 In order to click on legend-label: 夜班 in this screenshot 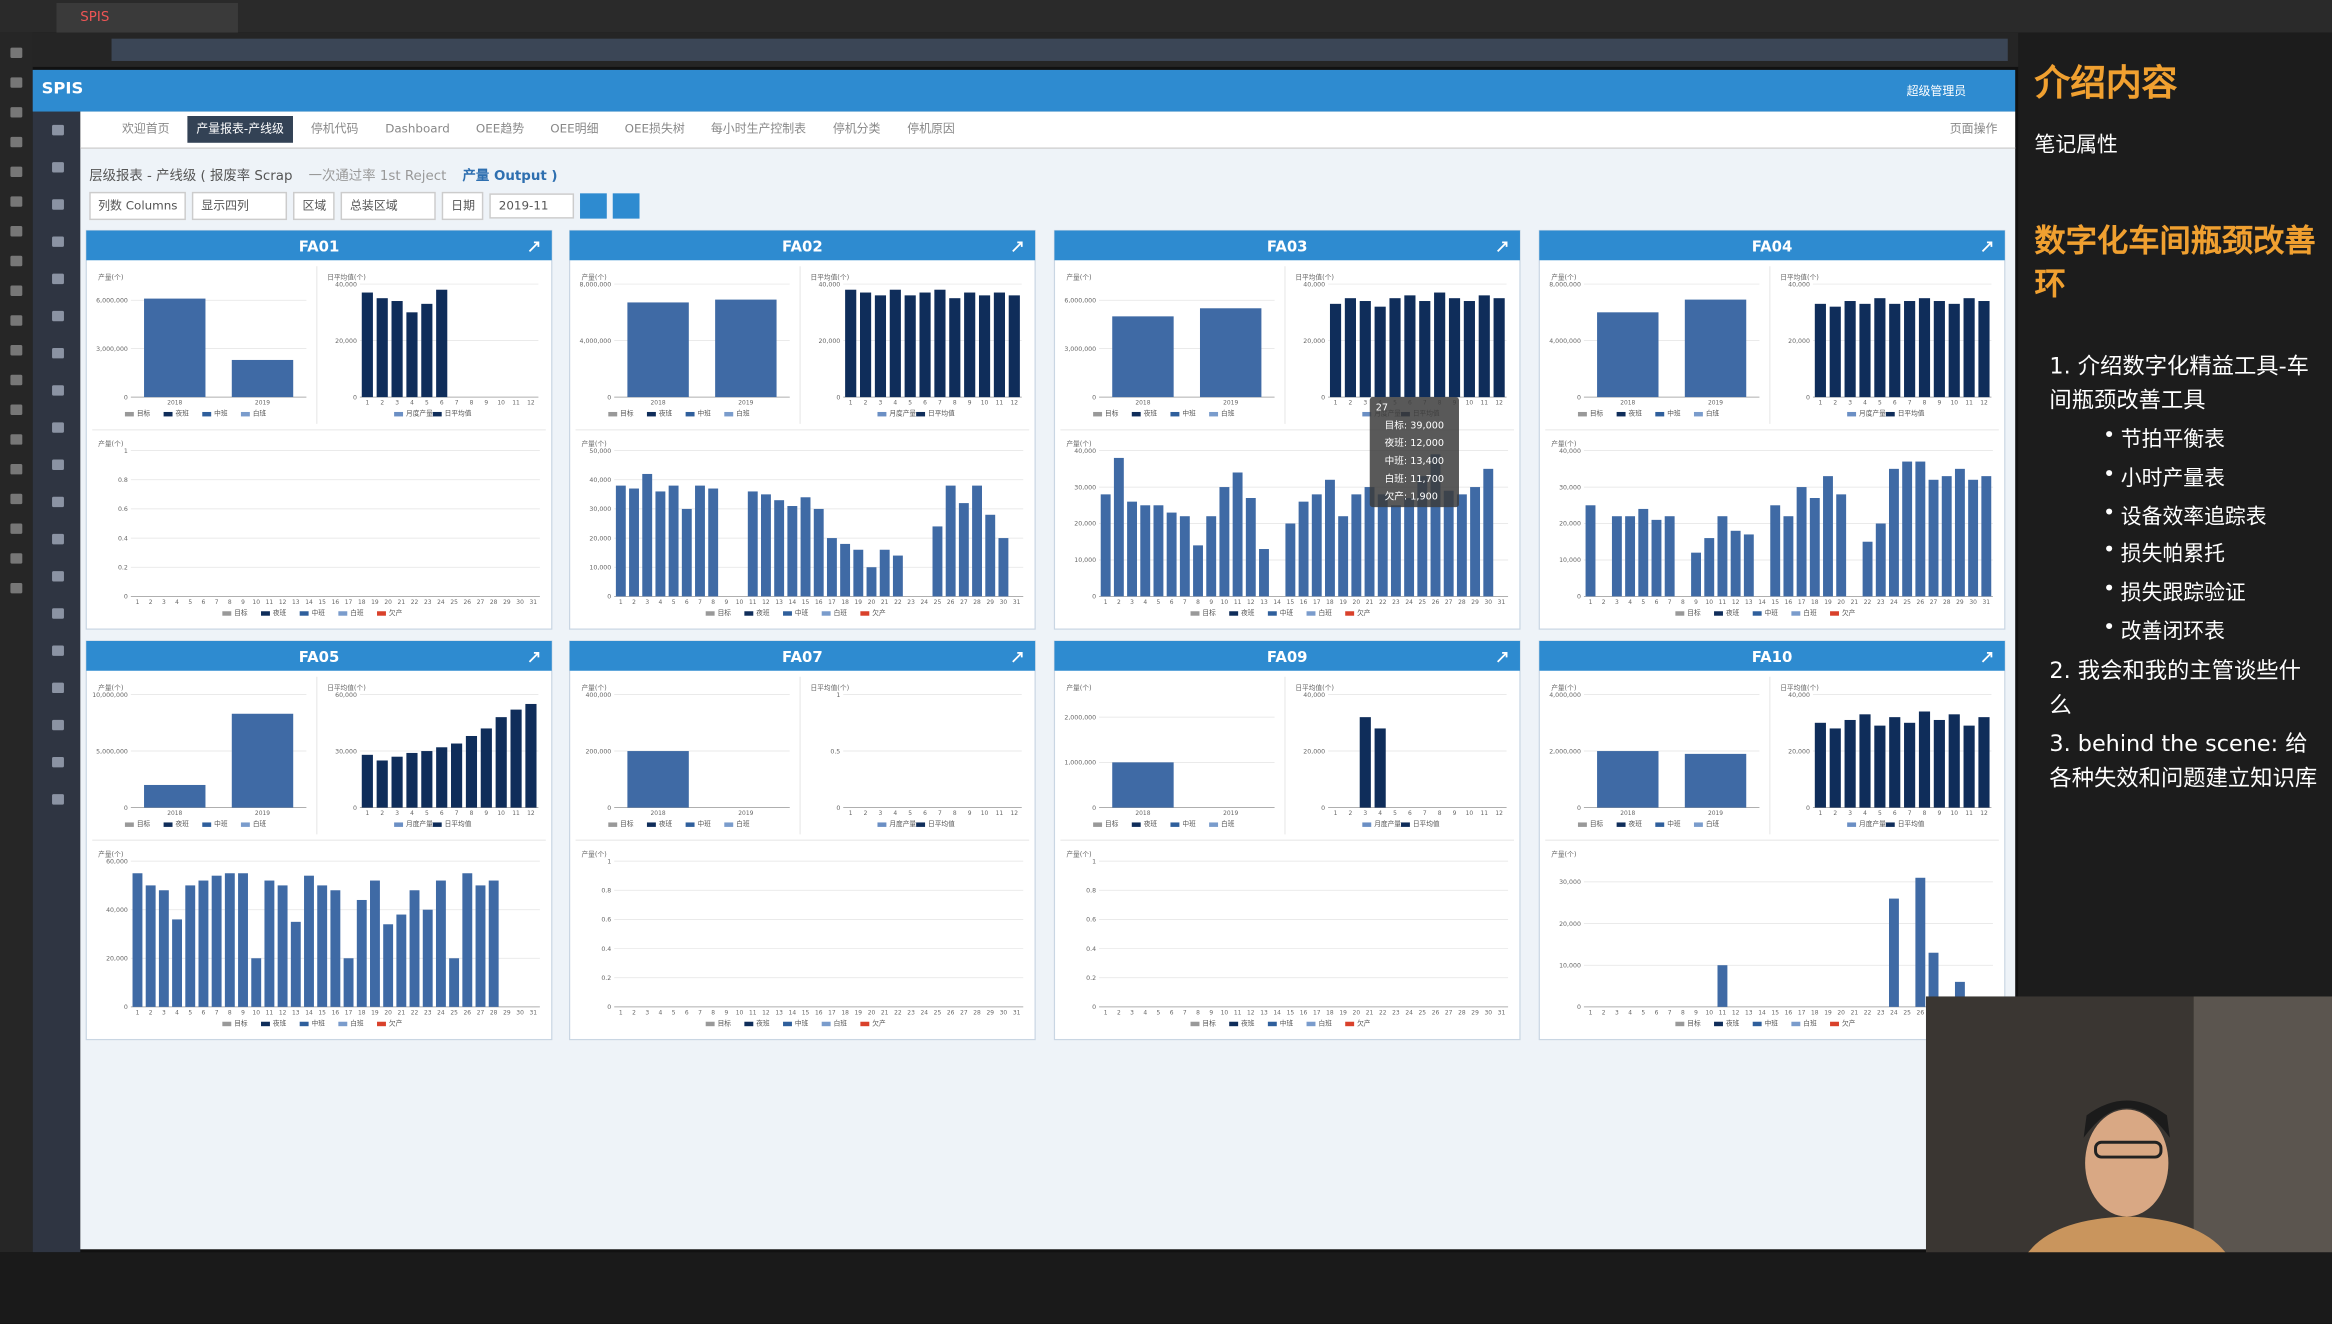, I will do `click(1733, 612)`.